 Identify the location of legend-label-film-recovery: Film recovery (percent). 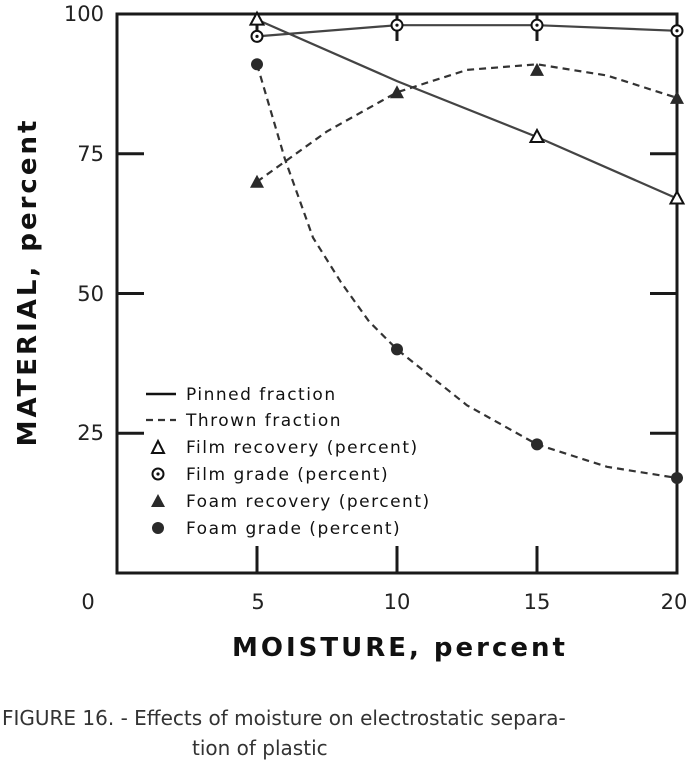
(302, 448).